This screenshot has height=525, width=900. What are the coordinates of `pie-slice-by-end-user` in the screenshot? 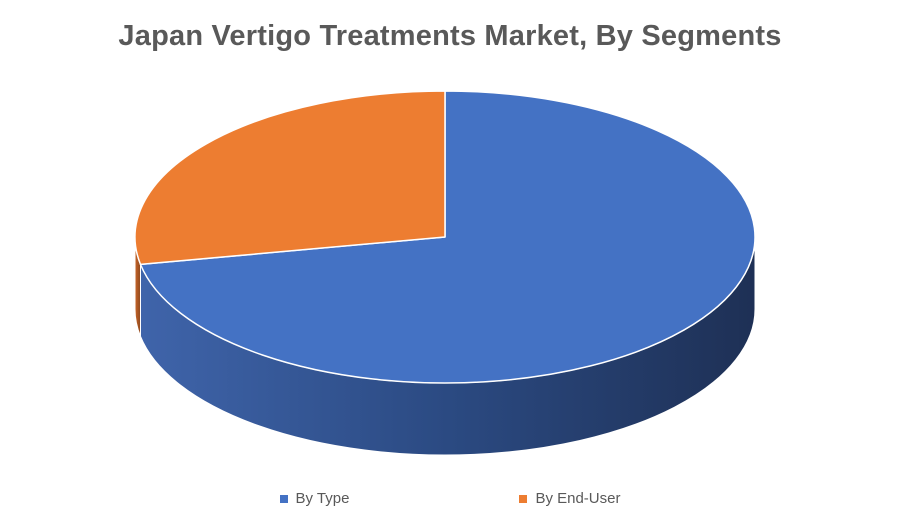 It's located at (290, 178).